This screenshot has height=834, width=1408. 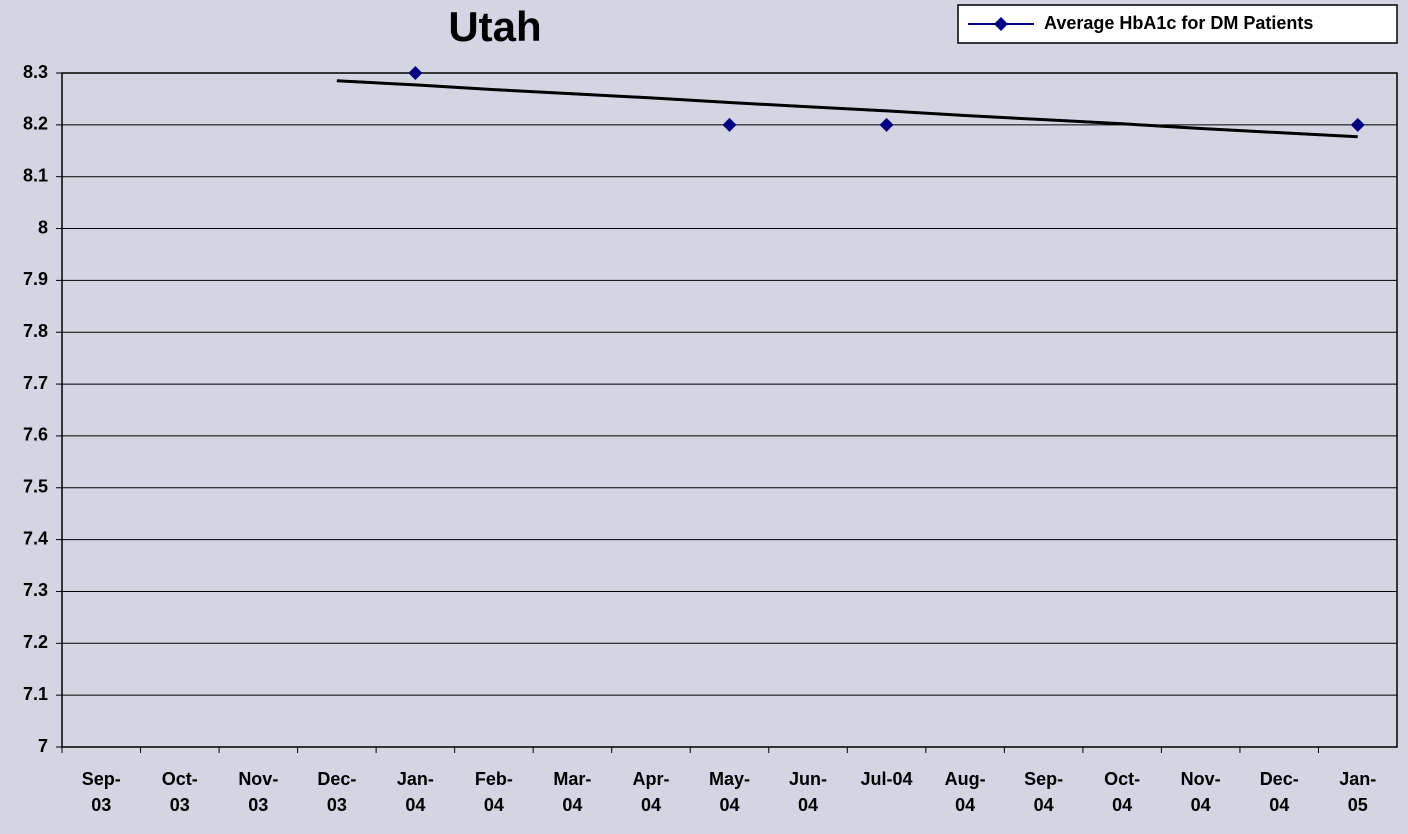 What do you see at coordinates (572, 792) in the screenshot?
I see `x-tick-label: Mar- 04` at bounding box center [572, 792].